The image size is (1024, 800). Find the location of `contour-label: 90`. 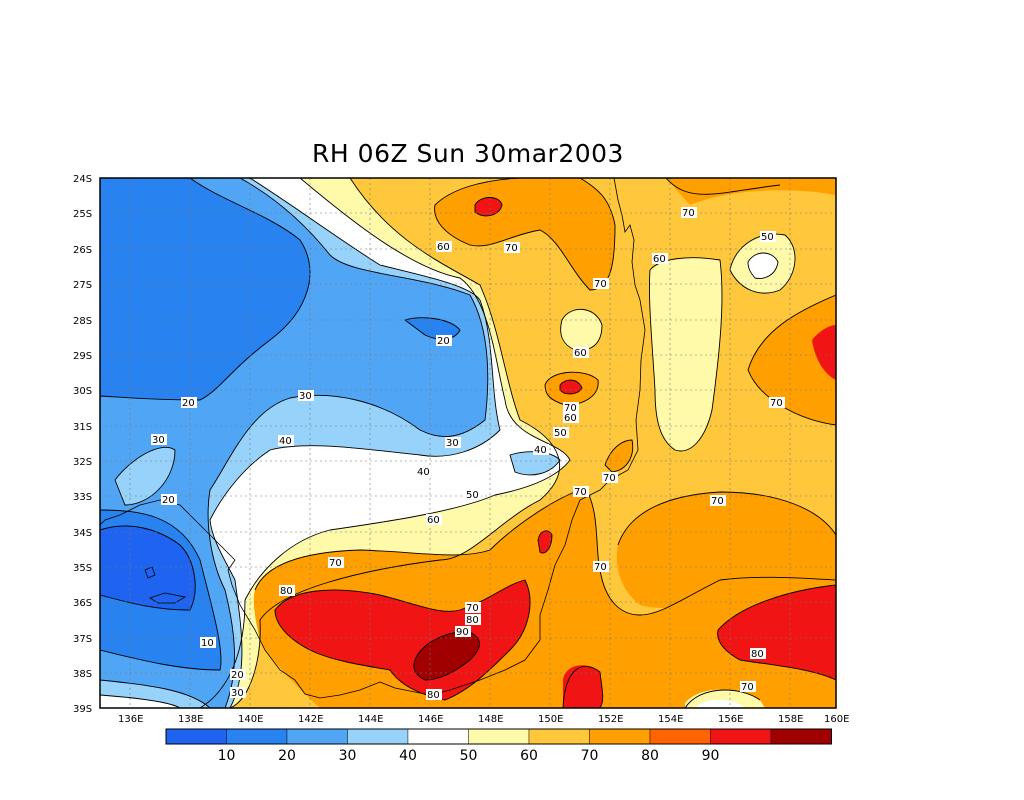

contour-label: 90 is located at coordinates (463, 632).